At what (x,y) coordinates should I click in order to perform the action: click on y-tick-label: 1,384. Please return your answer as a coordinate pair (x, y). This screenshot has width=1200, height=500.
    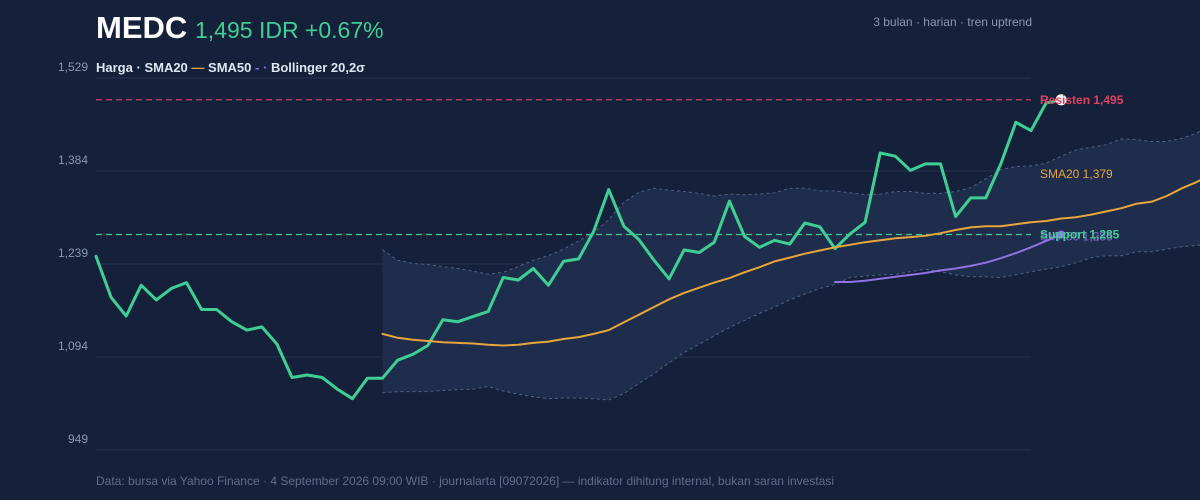
    Looking at the image, I should click on (73, 160).